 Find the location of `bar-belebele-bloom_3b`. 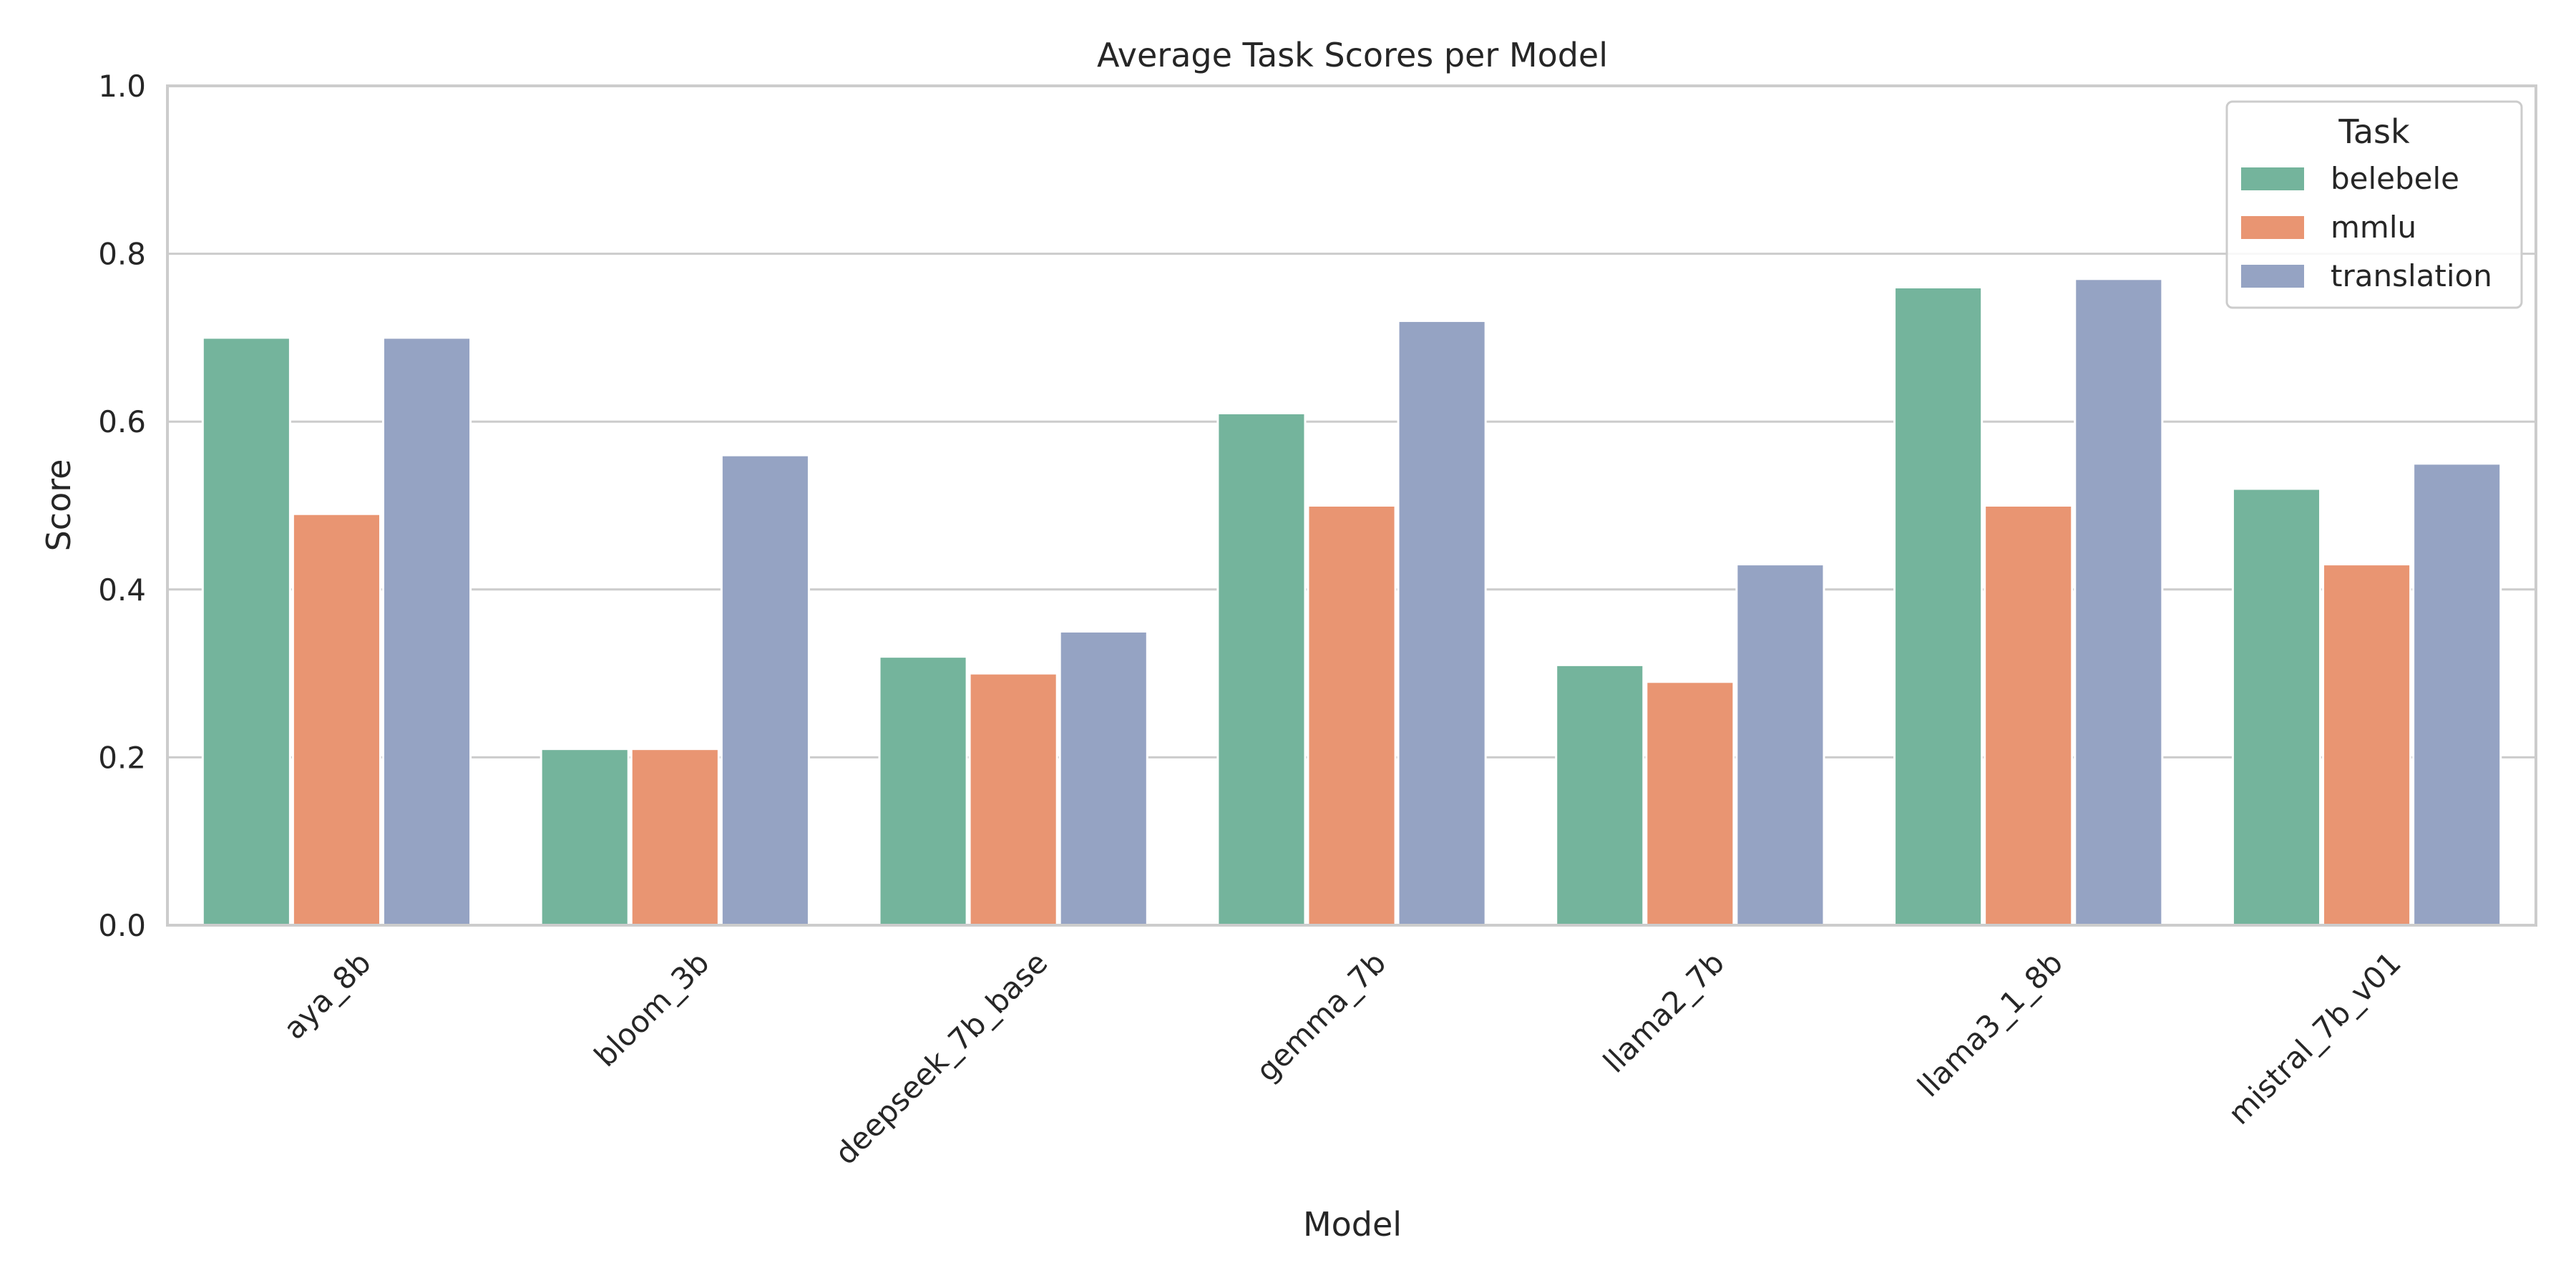

bar-belebele-bloom_3b is located at coordinates (585, 837).